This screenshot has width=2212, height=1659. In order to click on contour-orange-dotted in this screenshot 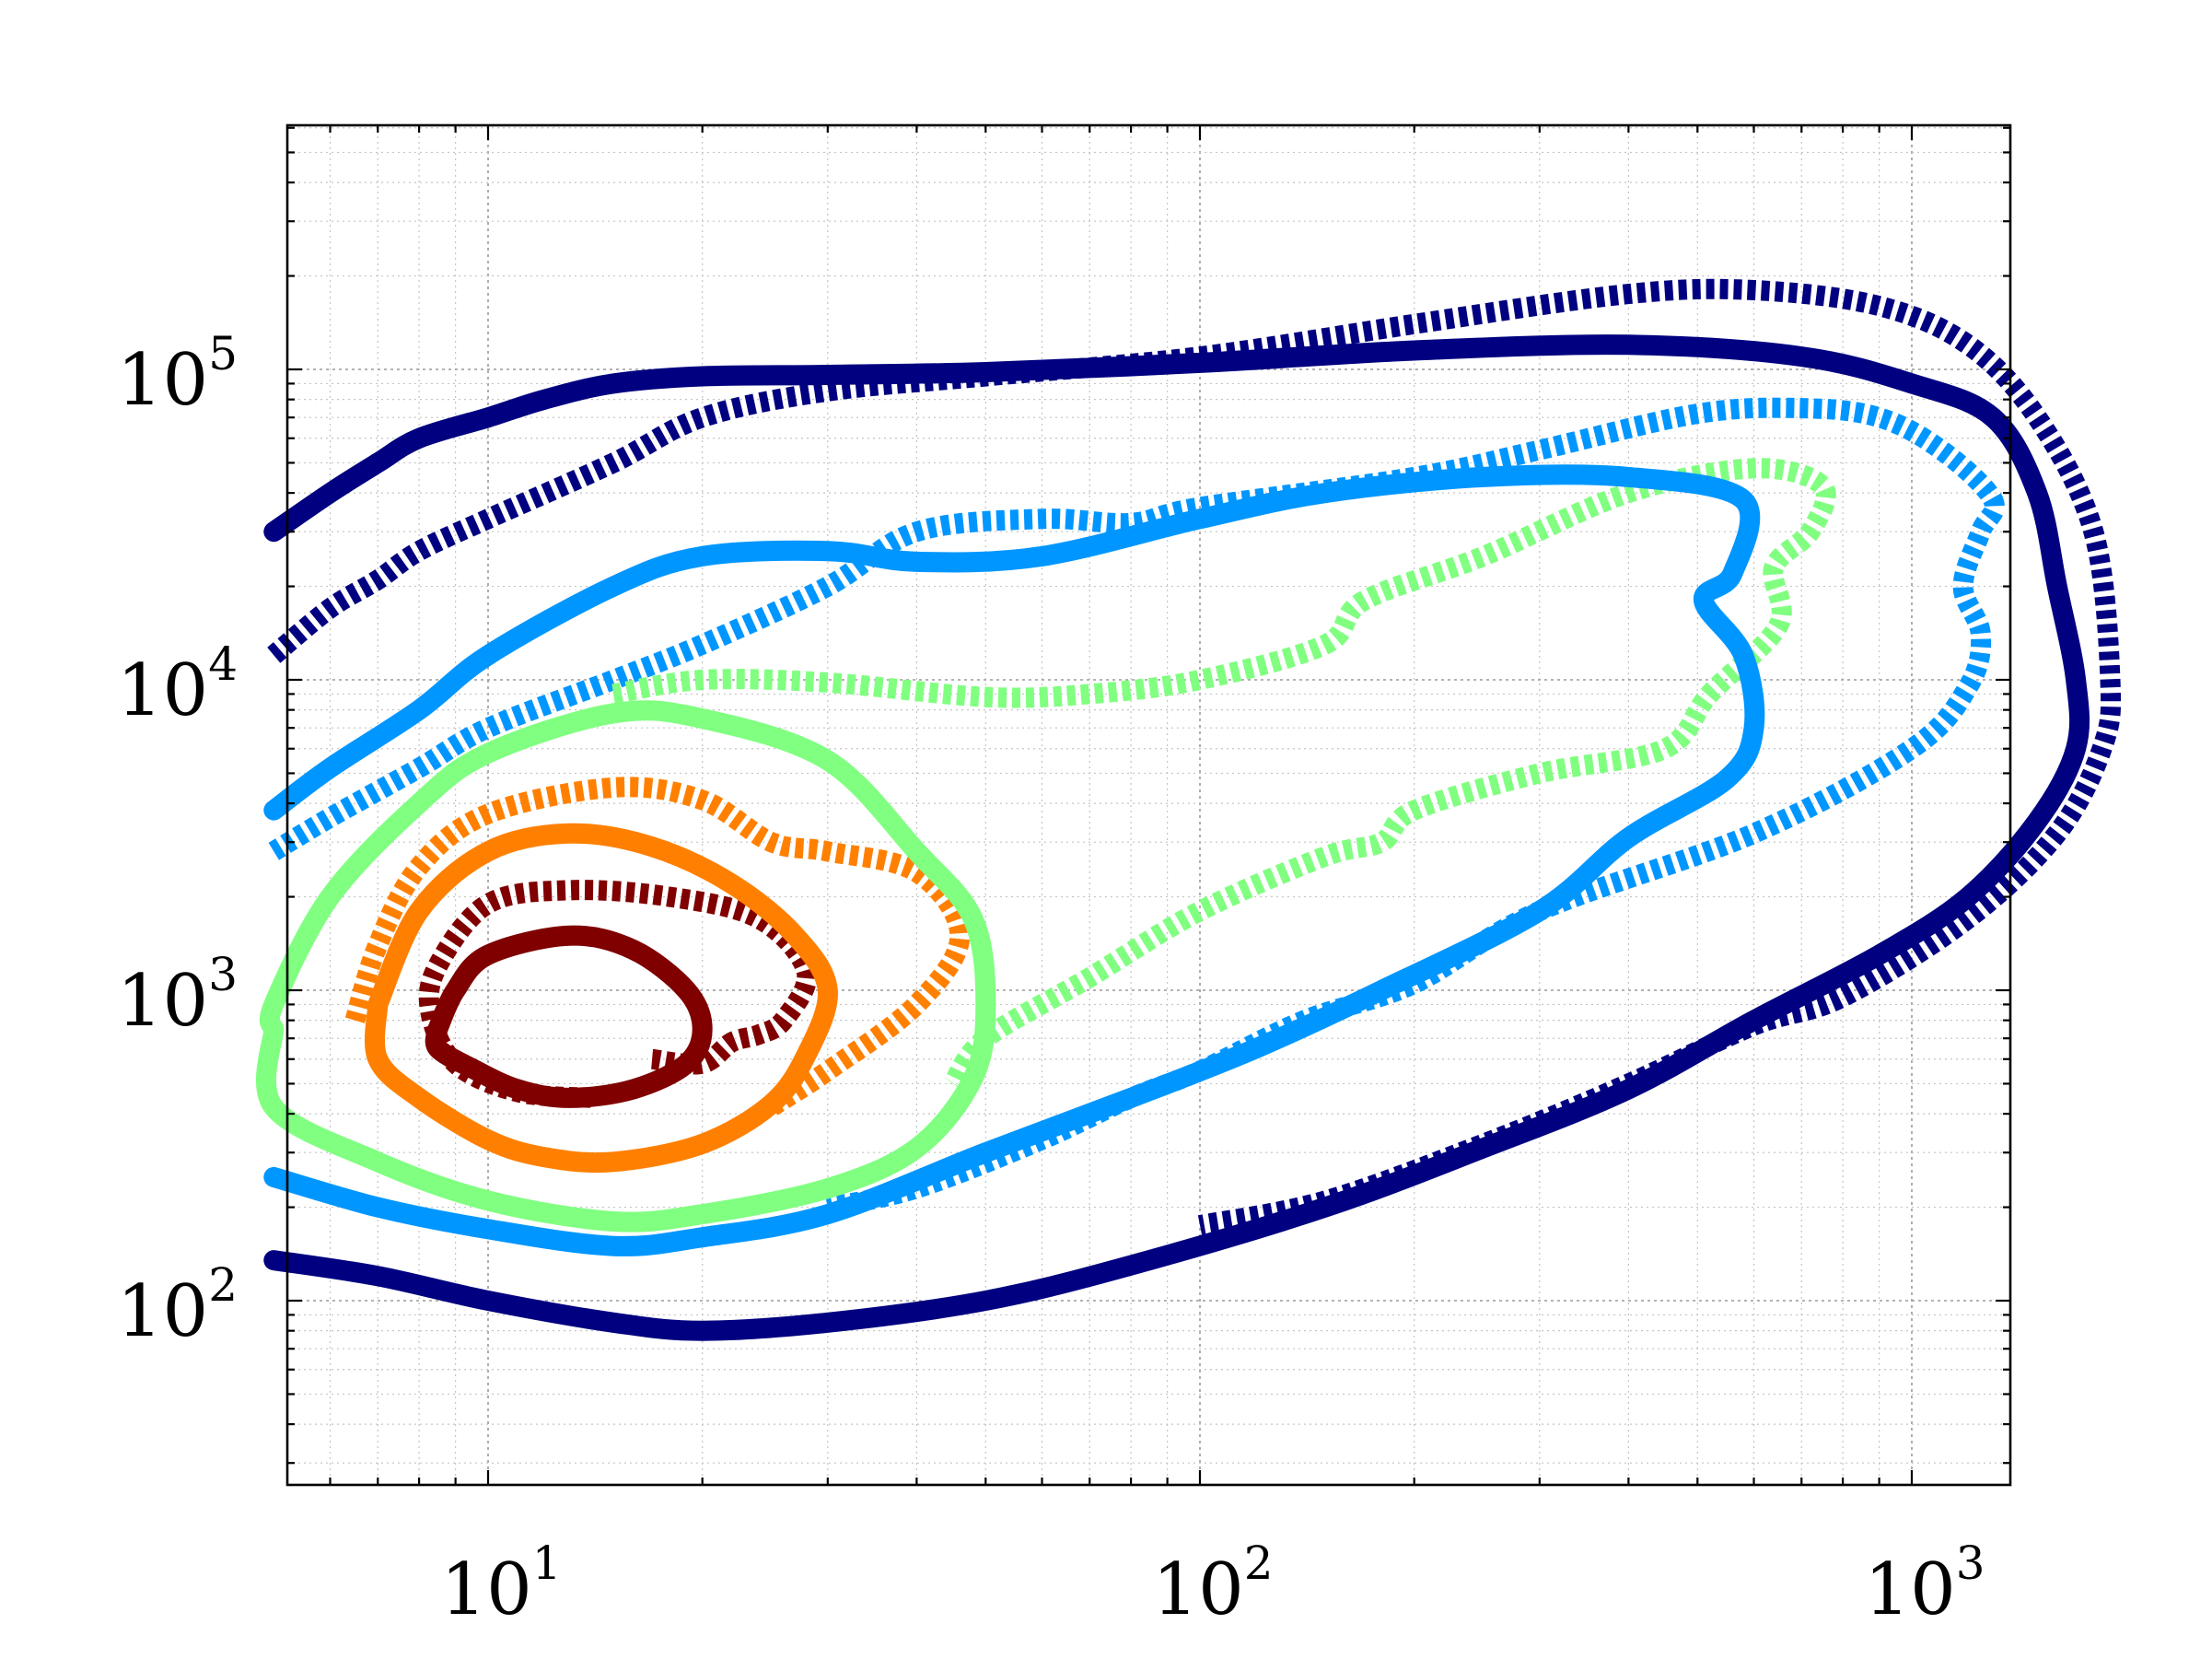, I will do `click(658, 946)`.